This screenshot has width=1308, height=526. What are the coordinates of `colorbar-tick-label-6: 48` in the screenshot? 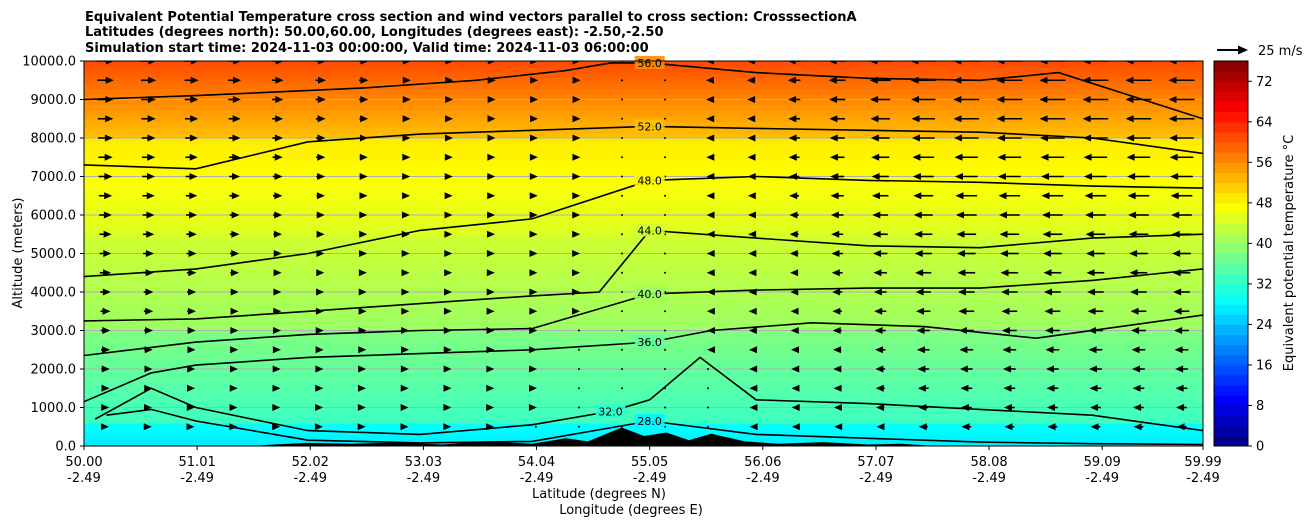 It's located at (1264, 203).